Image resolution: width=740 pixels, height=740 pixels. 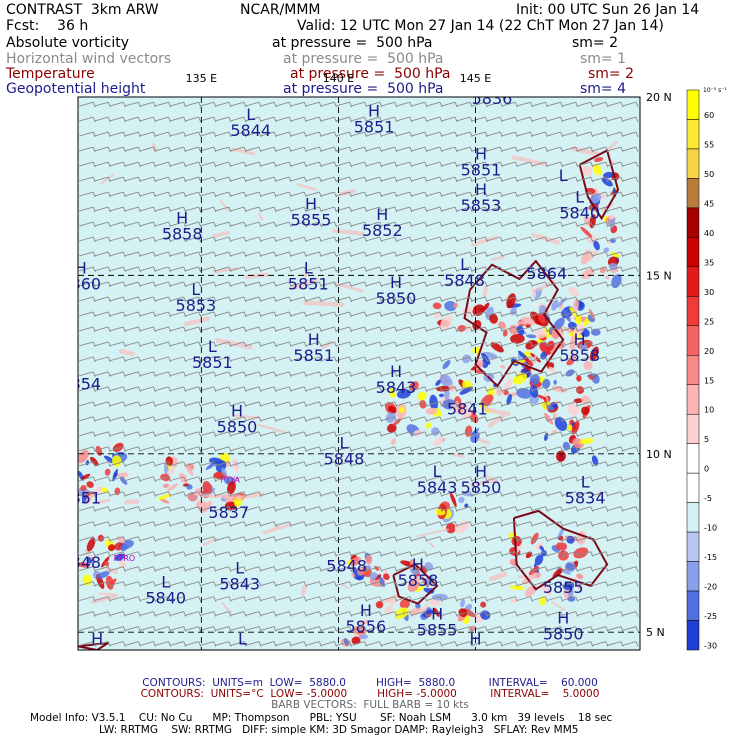 What do you see at coordinates (363, 89) in the screenshot?
I see `field-level: at pressure = 500 hPa` at bounding box center [363, 89].